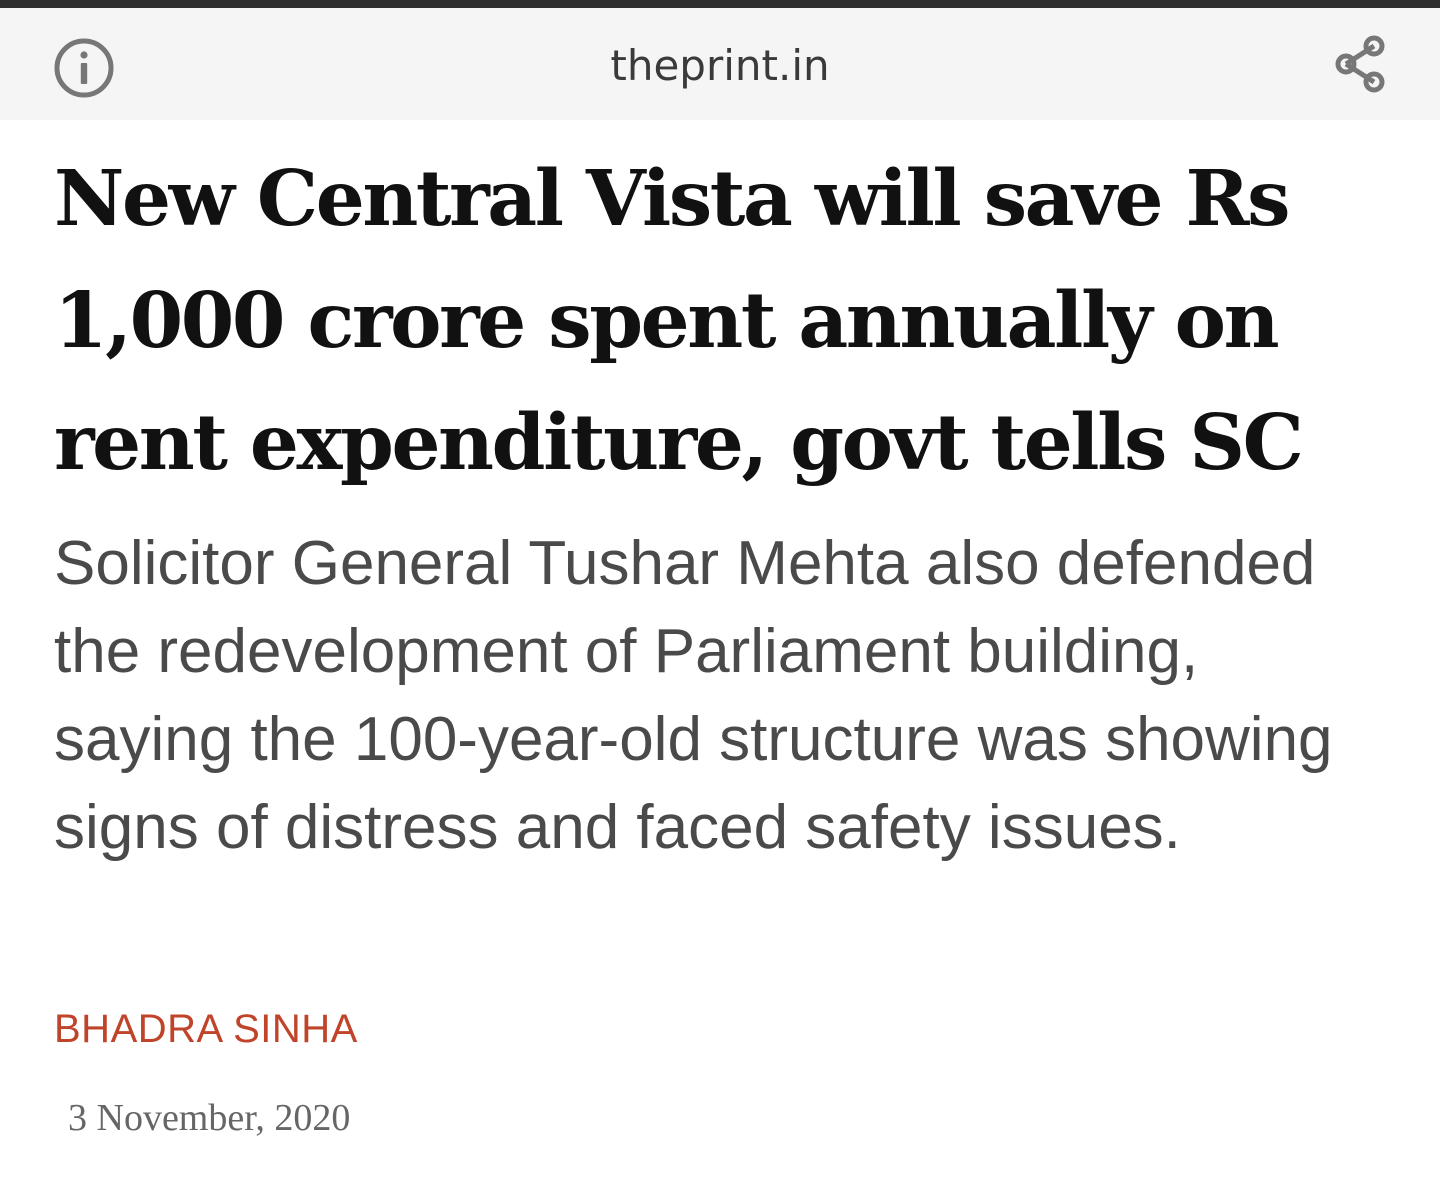 The height and width of the screenshot is (1202, 1440). I want to click on share-icon, so click(1360, 64).